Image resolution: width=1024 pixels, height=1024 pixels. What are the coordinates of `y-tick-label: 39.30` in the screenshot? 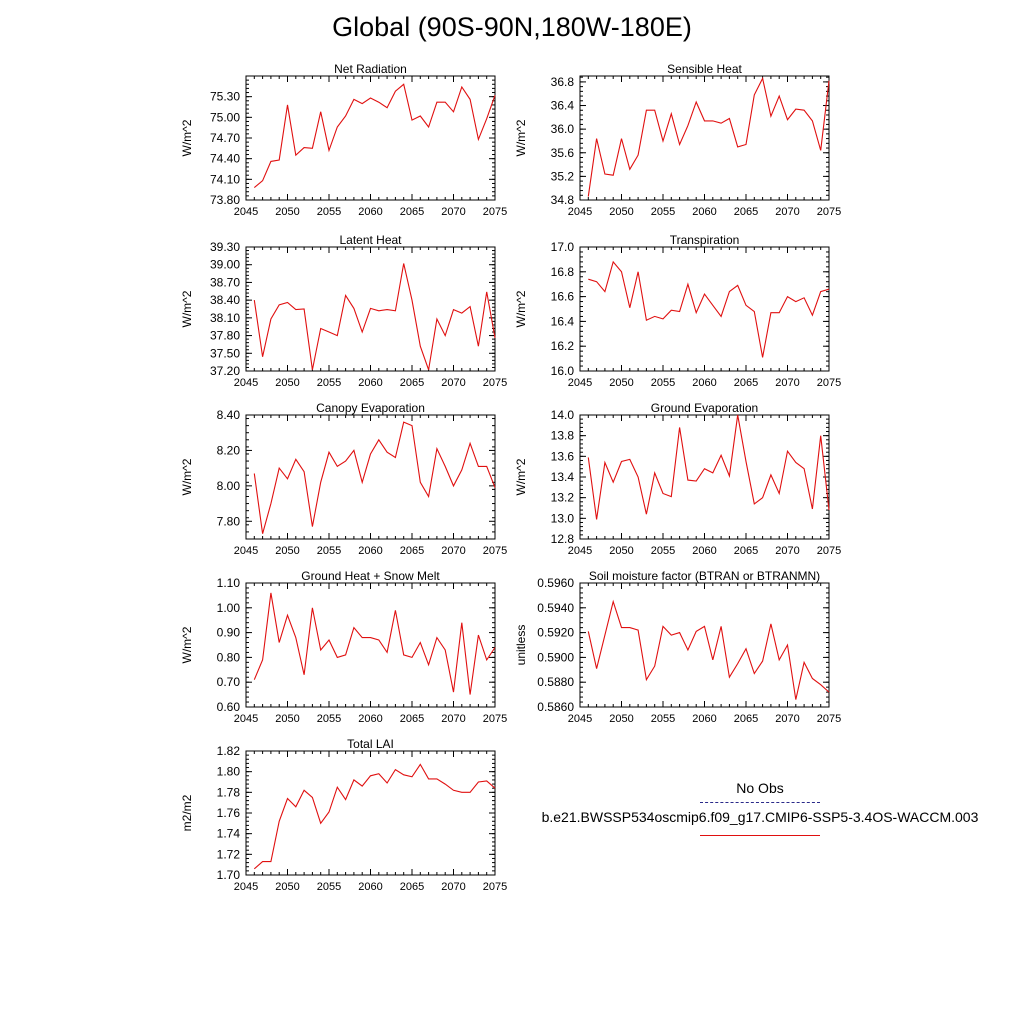 It's located at (225, 247).